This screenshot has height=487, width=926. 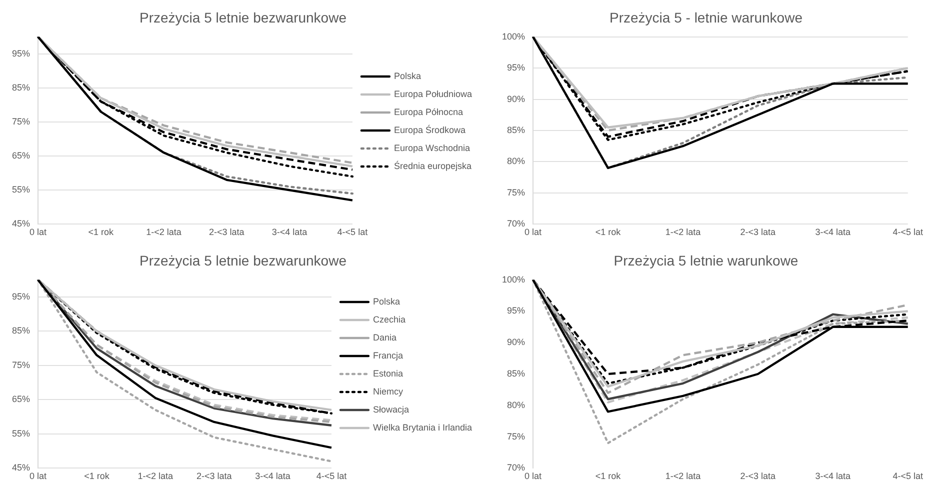 I want to click on legend-label: Europa Środkowa, so click(x=430, y=129).